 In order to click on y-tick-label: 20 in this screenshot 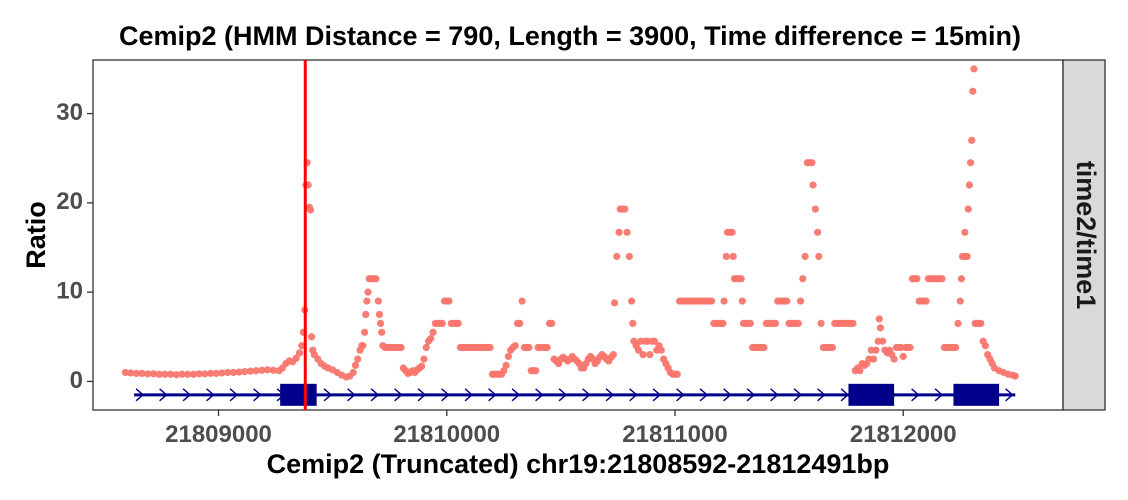, I will do `click(69, 201)`.